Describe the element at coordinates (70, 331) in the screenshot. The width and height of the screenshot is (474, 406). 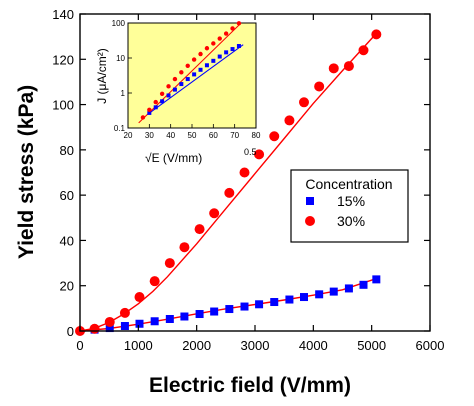
I see `y-tick-label: 0` at that location.